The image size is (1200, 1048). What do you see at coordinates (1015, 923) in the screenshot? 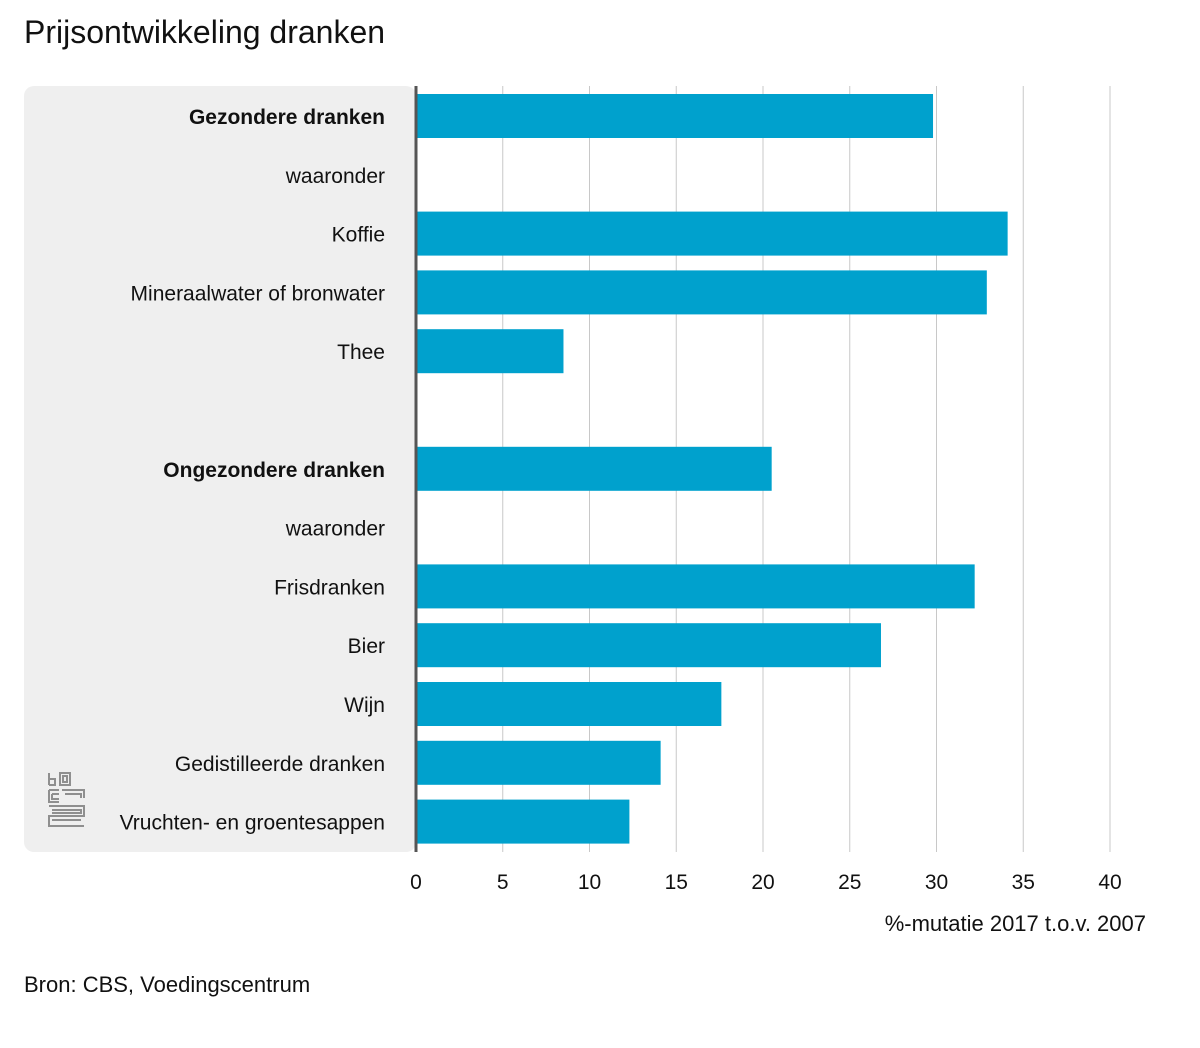
I see `x-axis-label: %-mutatie 2017 t.o.v. 2007` at bounding box center [1015, 923].